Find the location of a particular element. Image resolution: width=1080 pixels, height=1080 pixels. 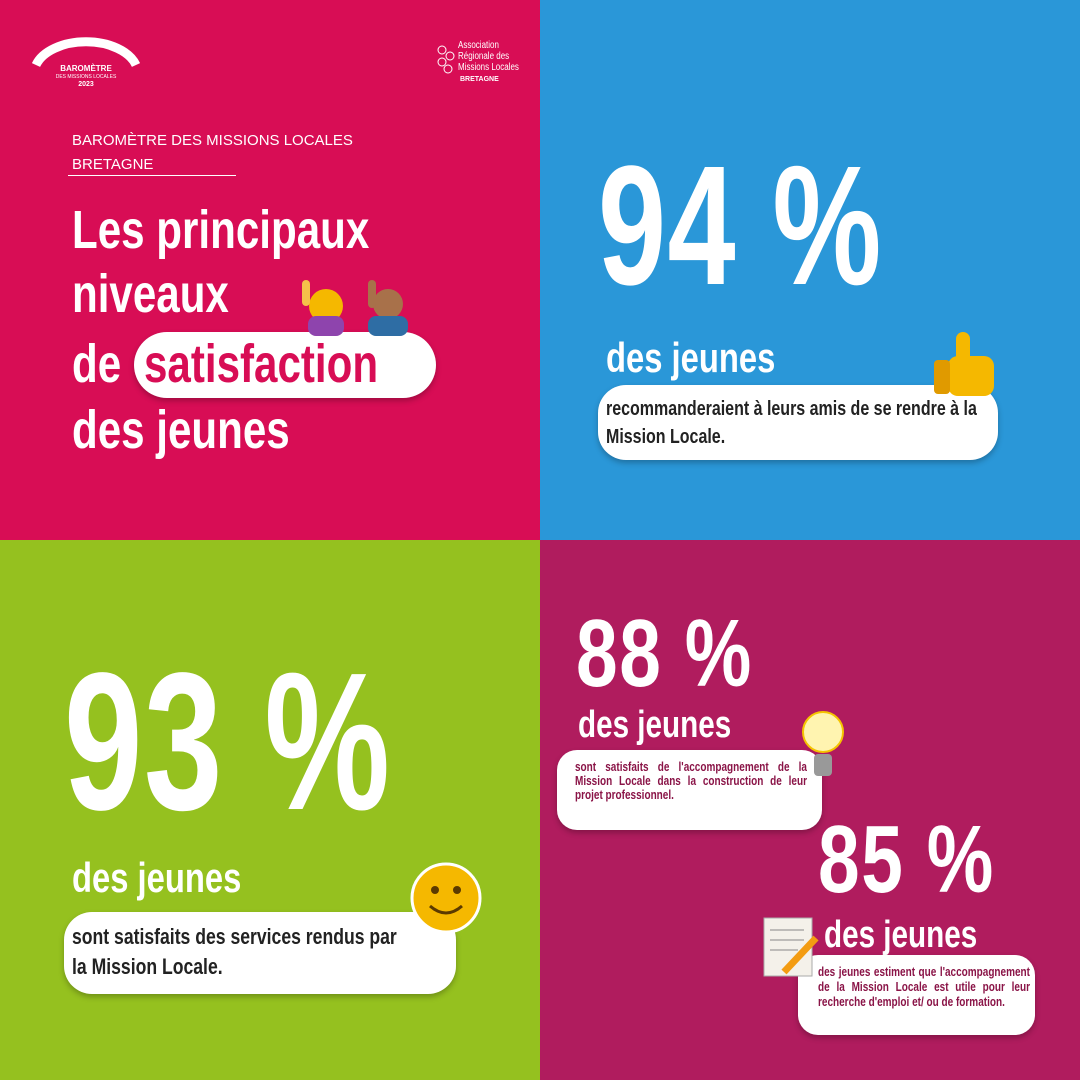

title-line: de is located at coordinates (97, 364).